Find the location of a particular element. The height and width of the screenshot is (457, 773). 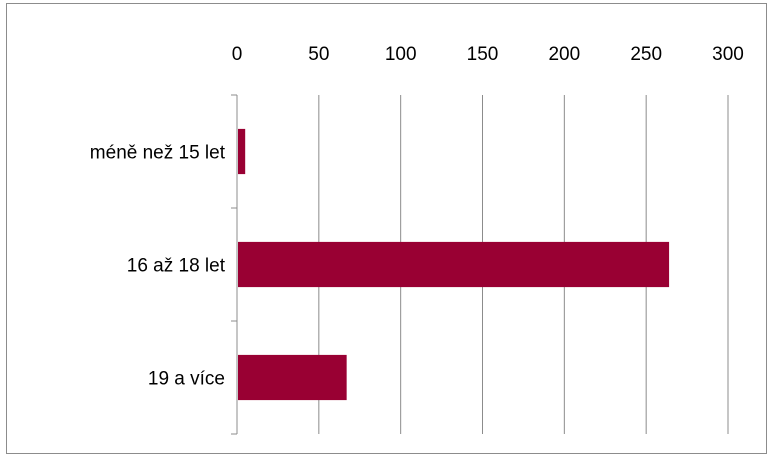

x-tick-labels: 0 50 100 150 200 250 300 is located at coordinates (488, 54).